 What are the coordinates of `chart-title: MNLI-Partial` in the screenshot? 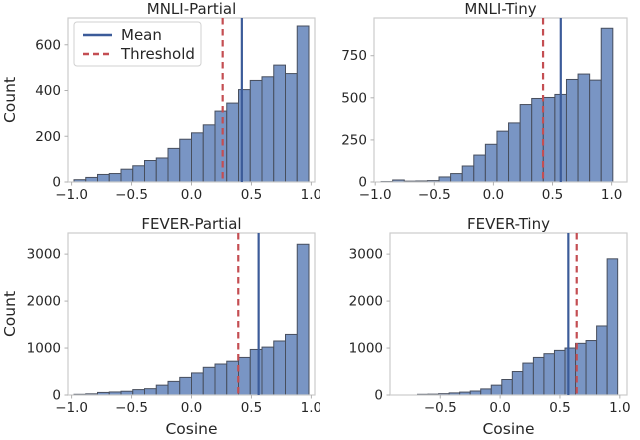 It's located at (191, 9).